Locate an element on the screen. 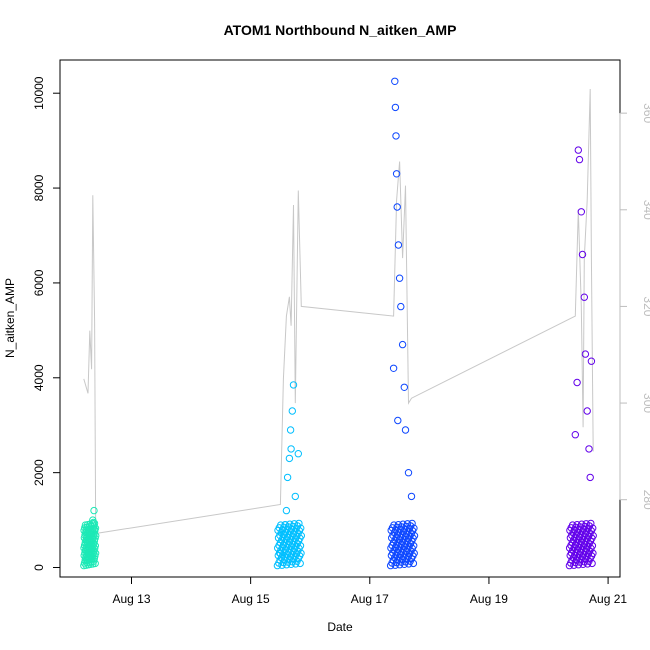  y2-tick-label: 300 is located at coordinates (645, 403).